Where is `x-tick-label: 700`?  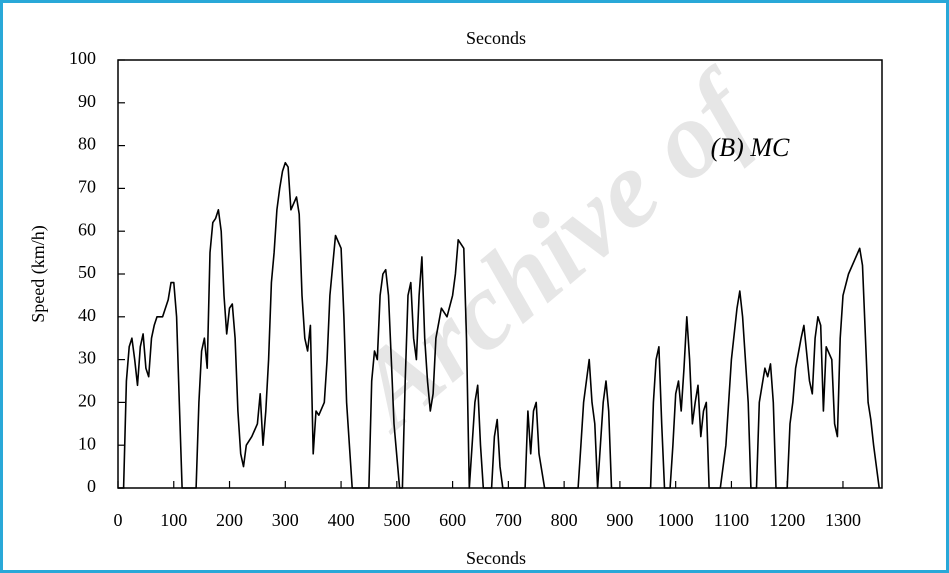
x-tick-label: 700 is located at coordinates (508, 520).